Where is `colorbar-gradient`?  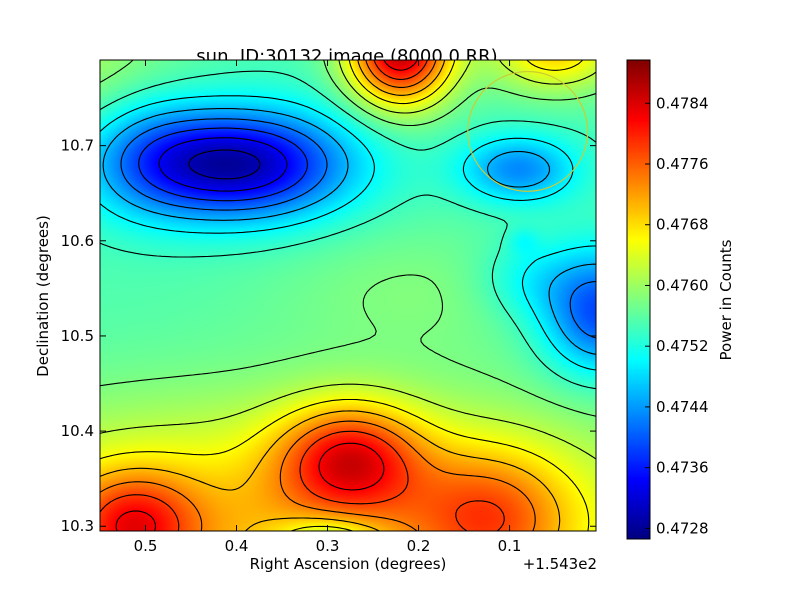
colorbar-gradient is located at coordinates (638, 299).